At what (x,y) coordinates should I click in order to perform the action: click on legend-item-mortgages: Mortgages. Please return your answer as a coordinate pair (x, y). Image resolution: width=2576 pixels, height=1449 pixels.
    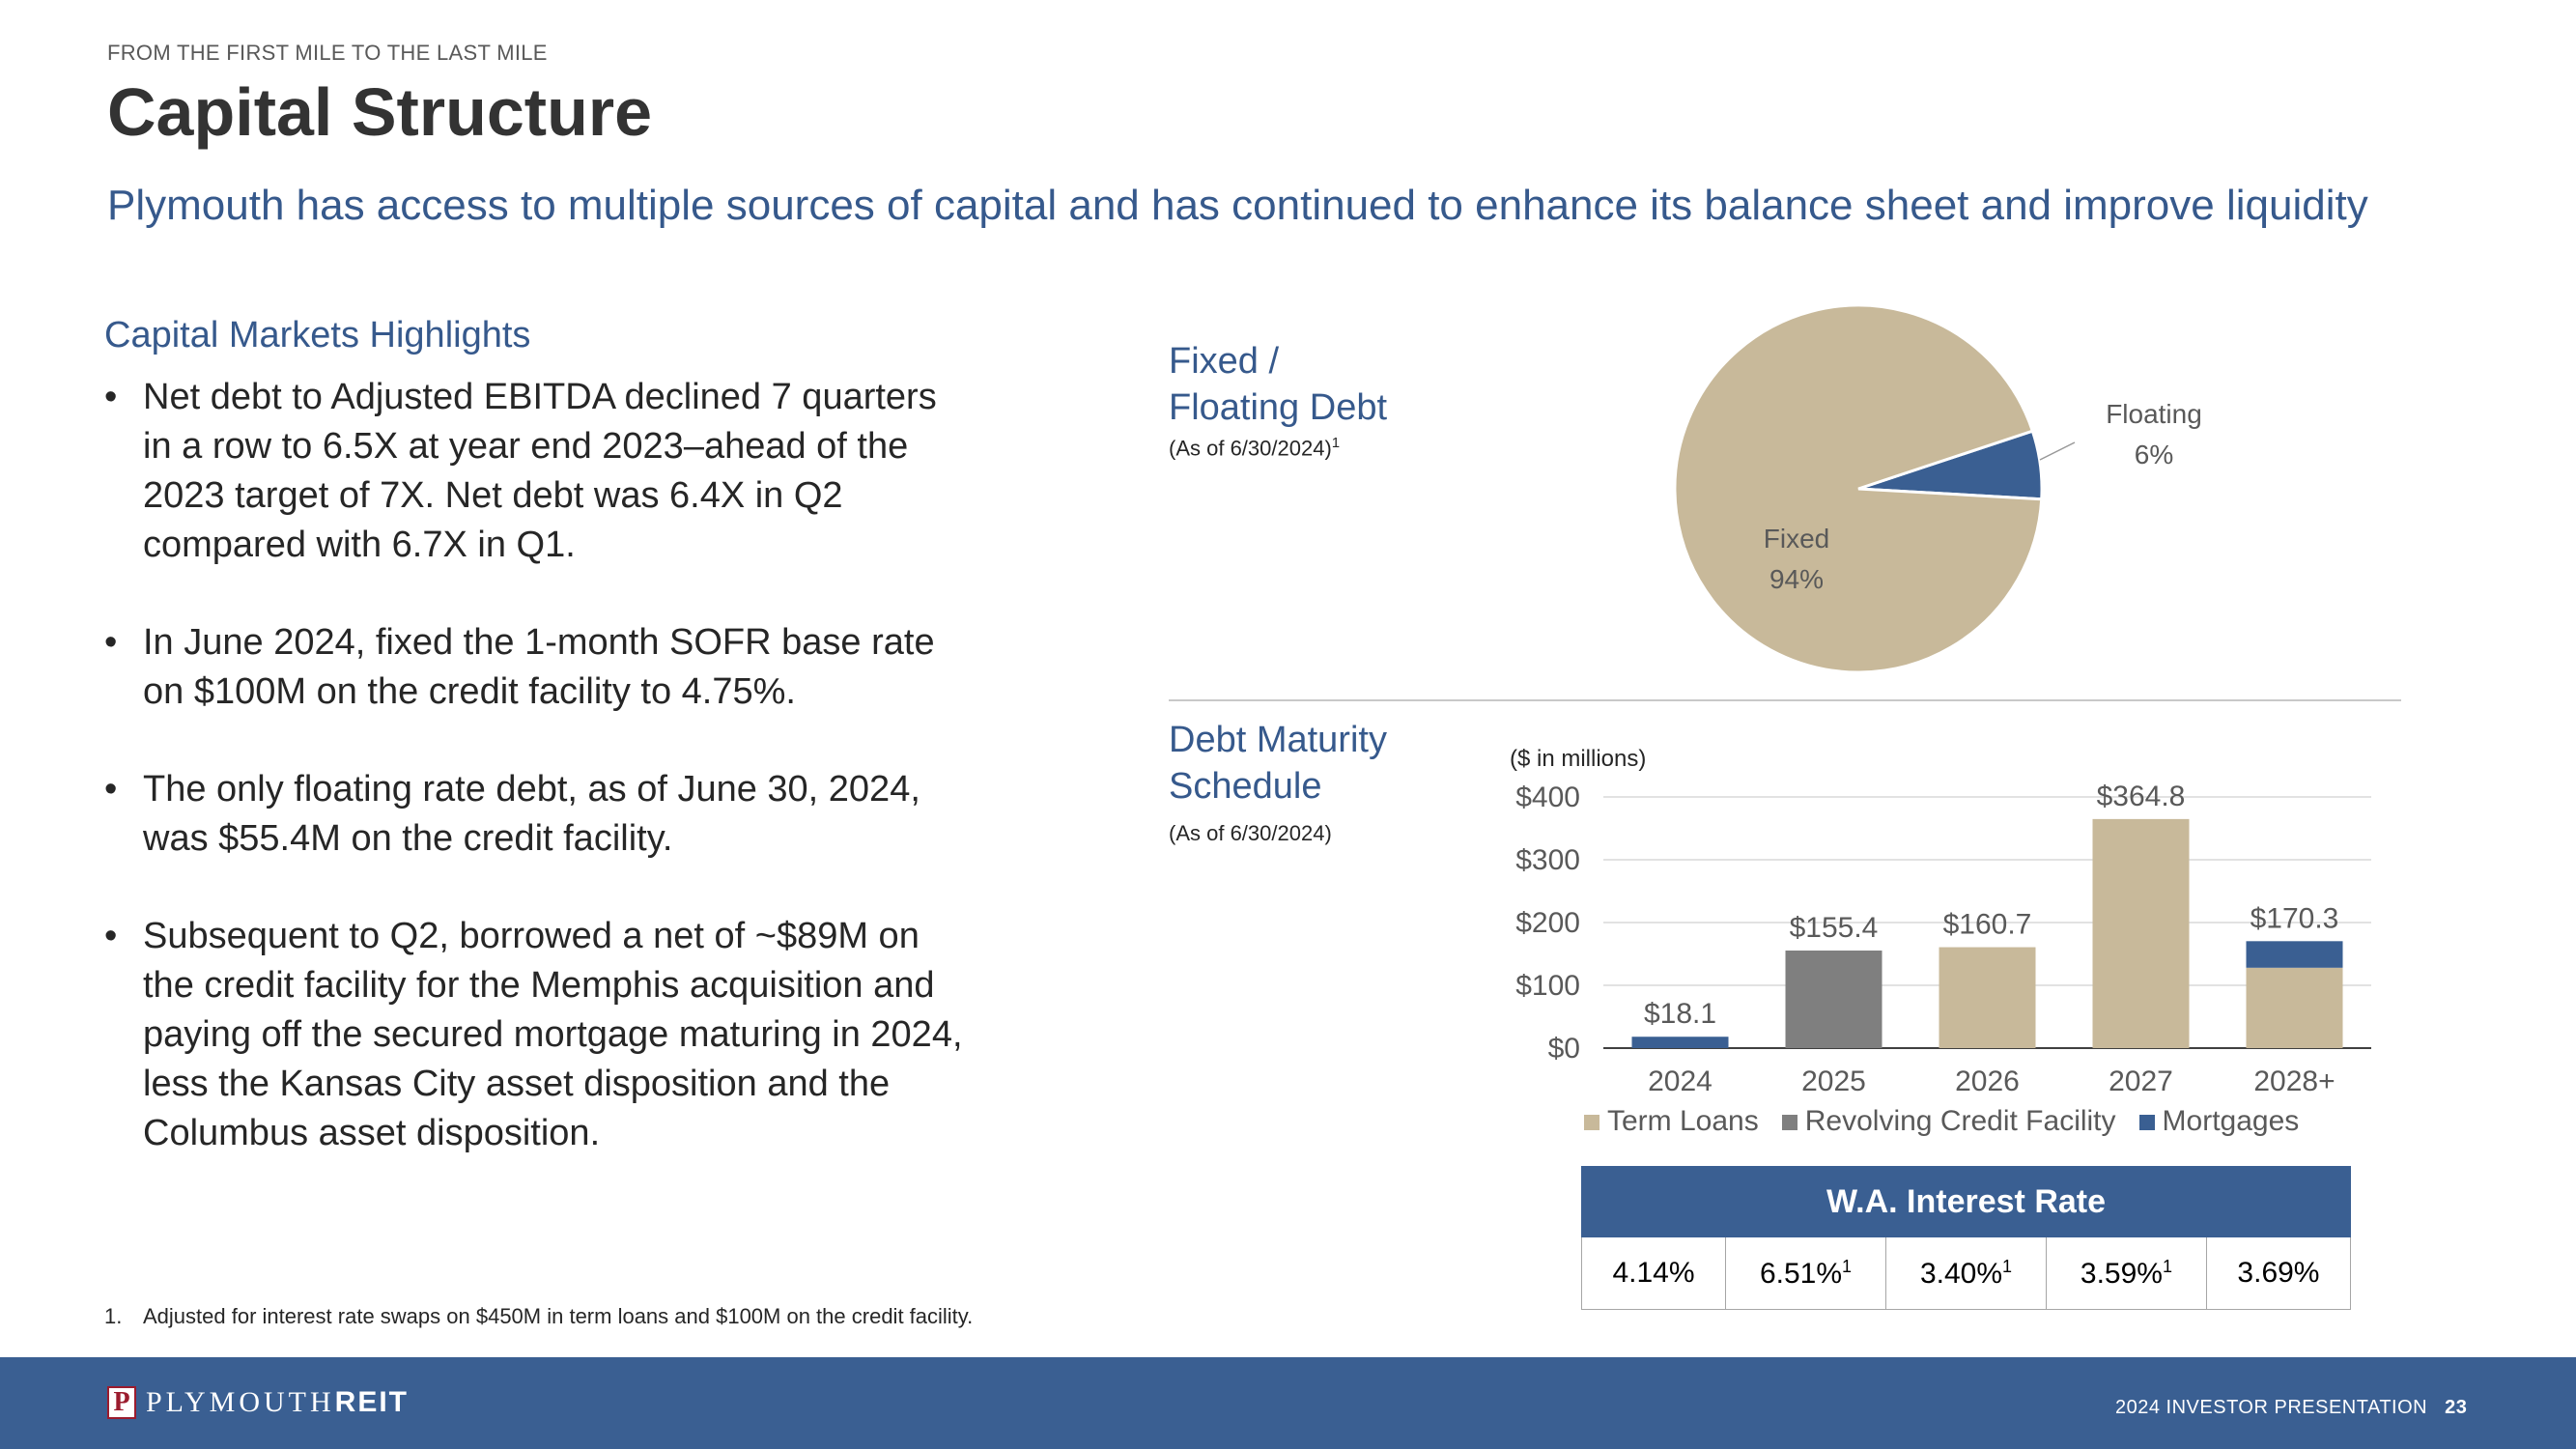
    Looking at the image, I should click on (2219, 1121).